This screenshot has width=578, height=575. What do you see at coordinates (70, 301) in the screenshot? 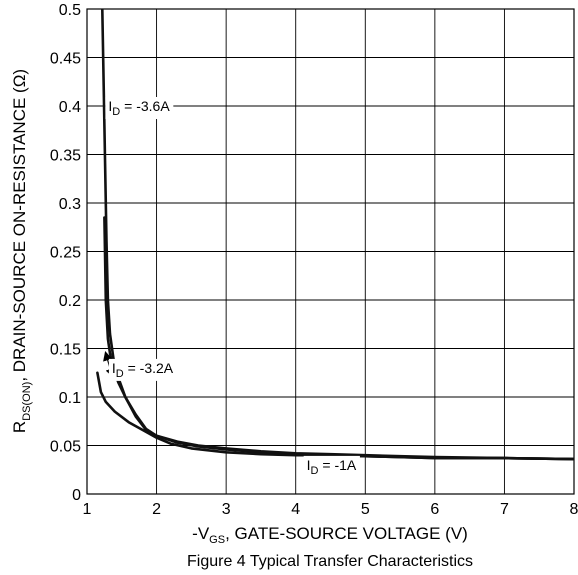
I see `y-tick-label: 0.2` at bounding box center [70, 301].